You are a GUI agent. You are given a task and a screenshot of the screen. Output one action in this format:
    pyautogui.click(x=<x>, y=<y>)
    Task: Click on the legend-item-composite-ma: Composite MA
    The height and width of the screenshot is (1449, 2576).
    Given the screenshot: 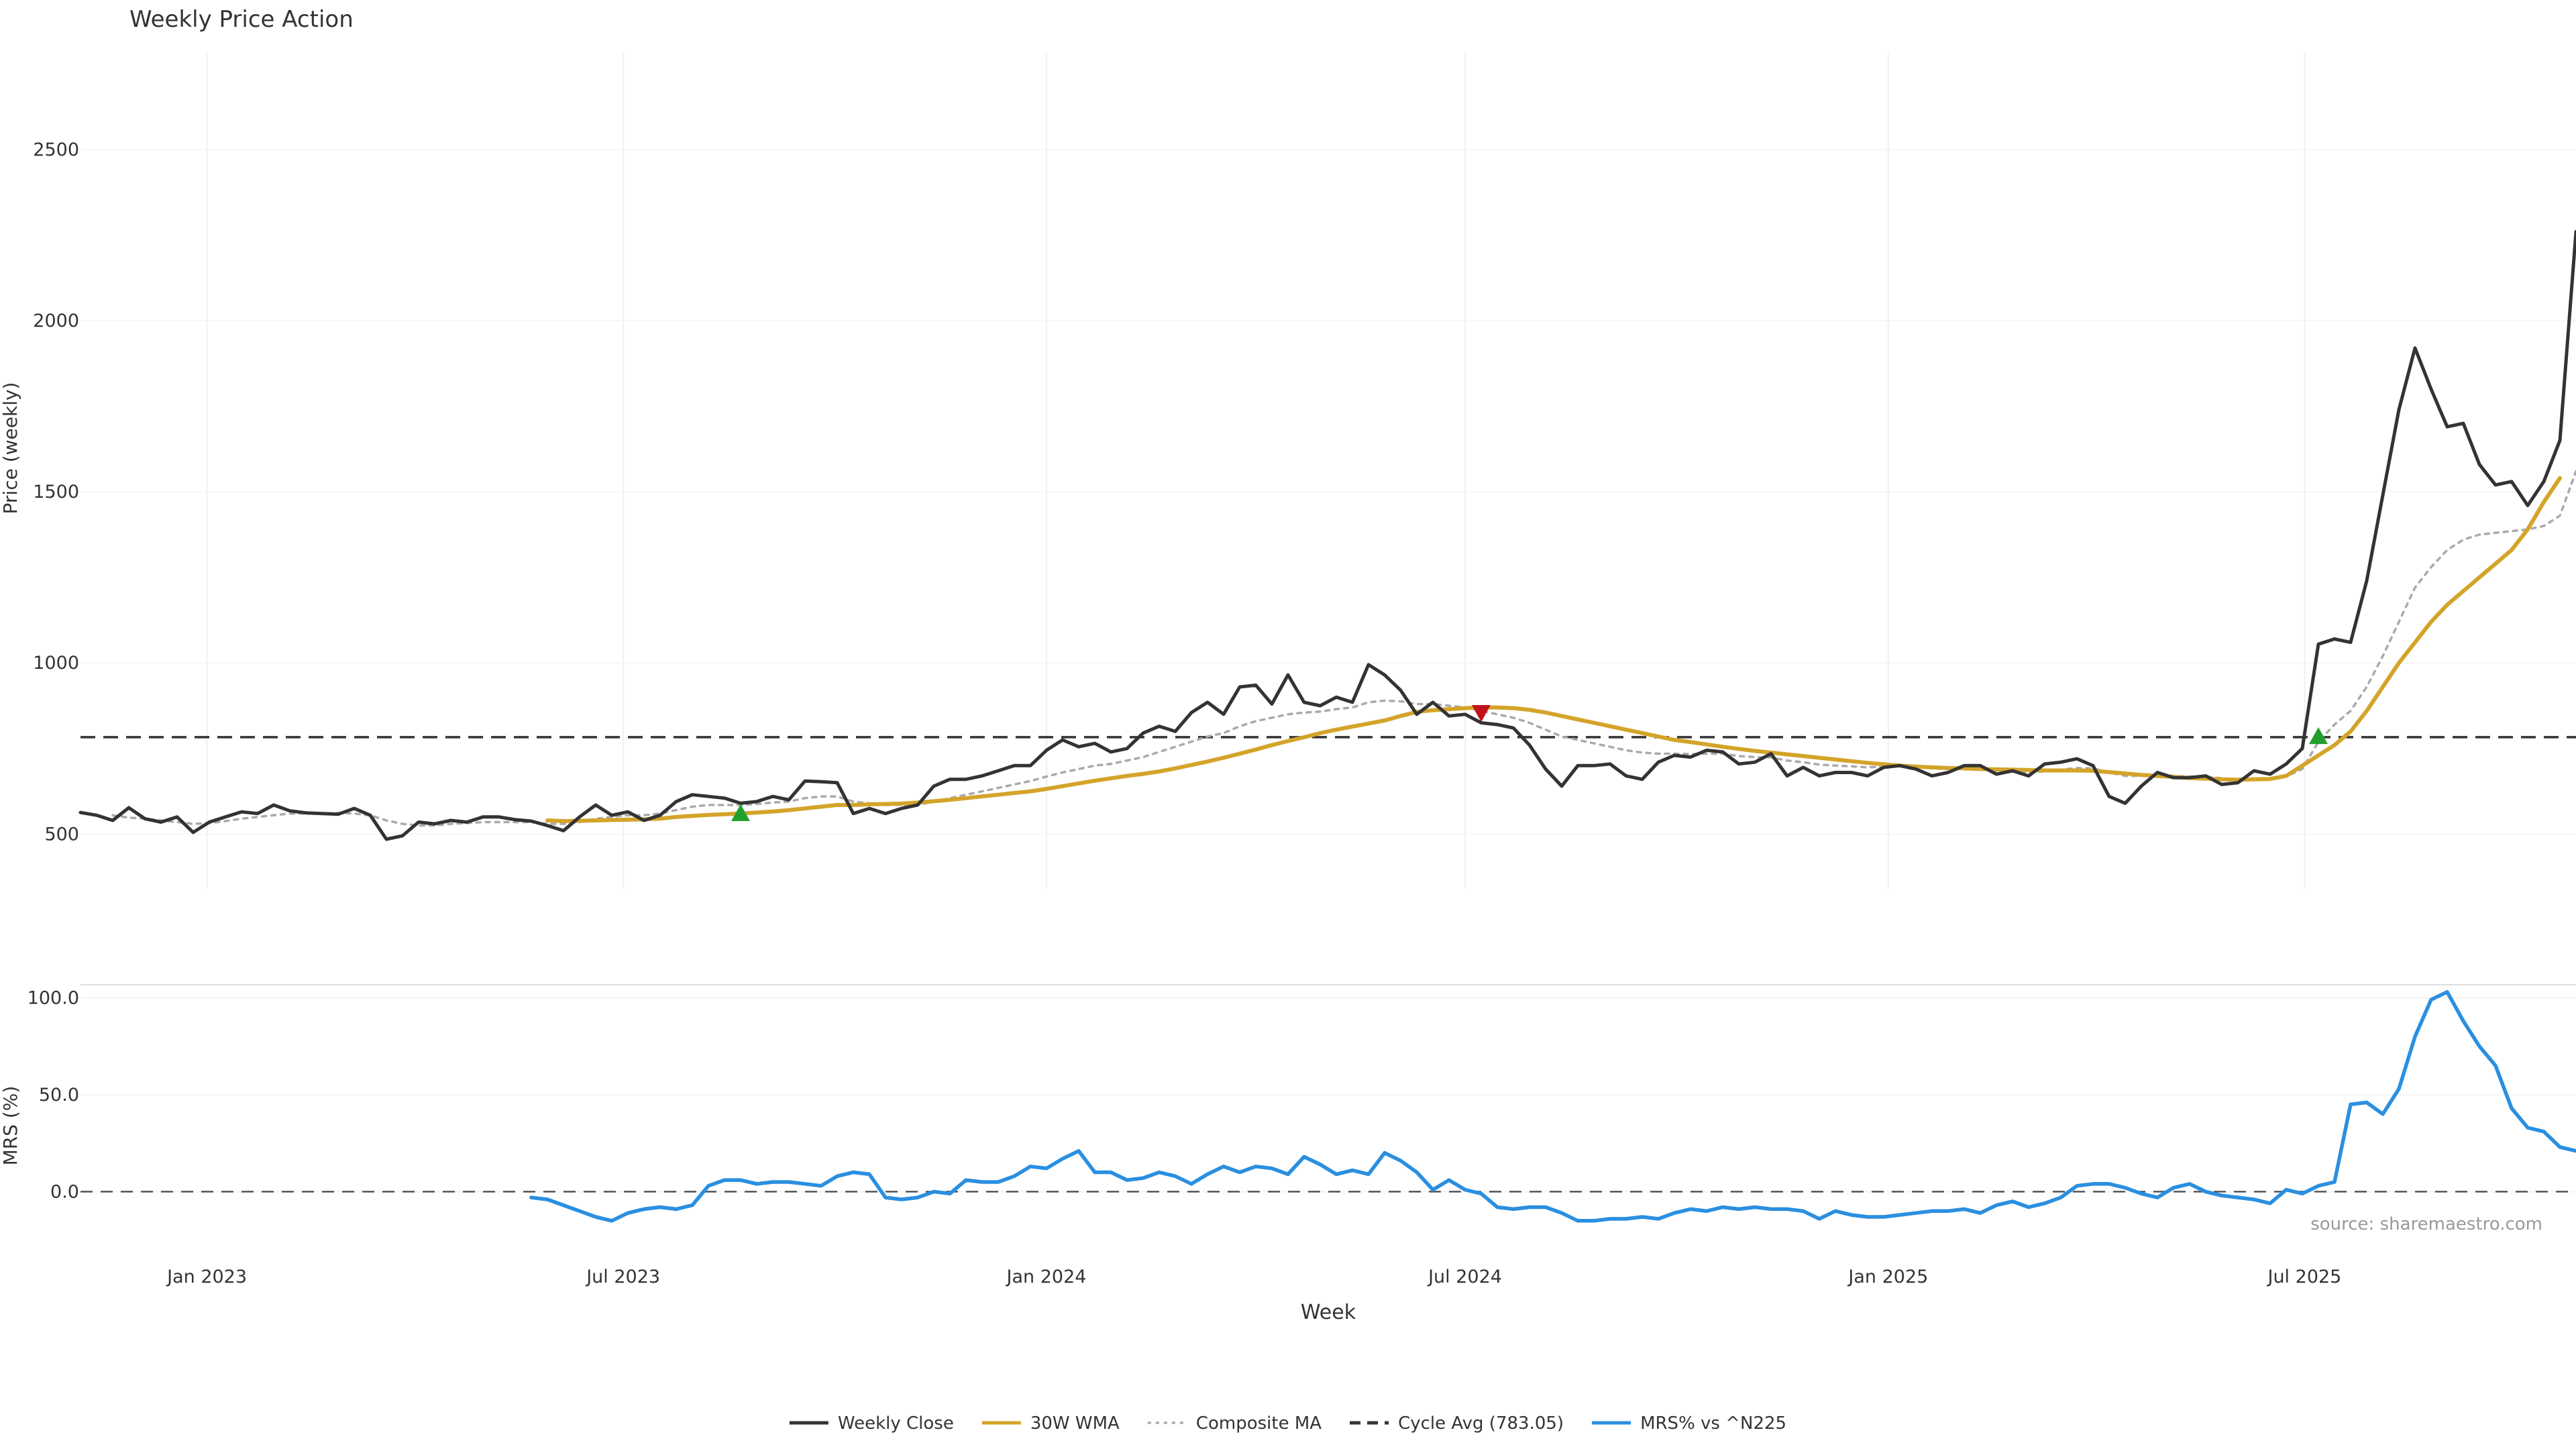 What is the action you would take?
    pyautogui.click(x=1234, y=1423)
    